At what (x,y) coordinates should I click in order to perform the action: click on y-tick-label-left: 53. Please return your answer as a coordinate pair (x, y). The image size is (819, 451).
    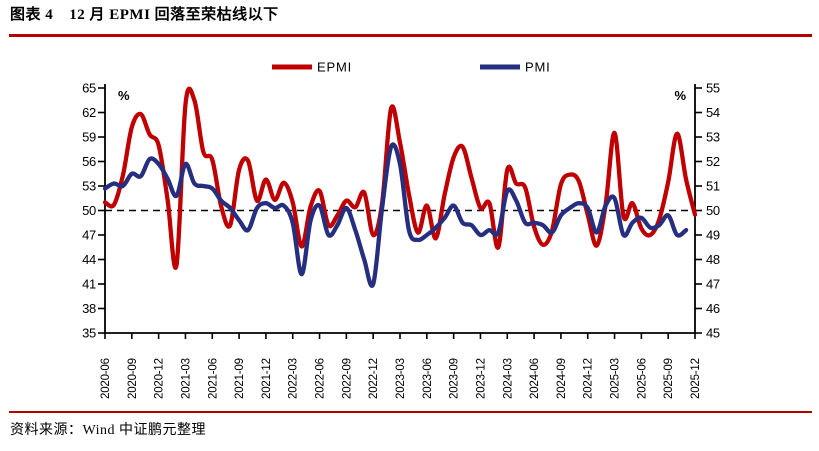
    Looking at the image, I should click on (89, 186).